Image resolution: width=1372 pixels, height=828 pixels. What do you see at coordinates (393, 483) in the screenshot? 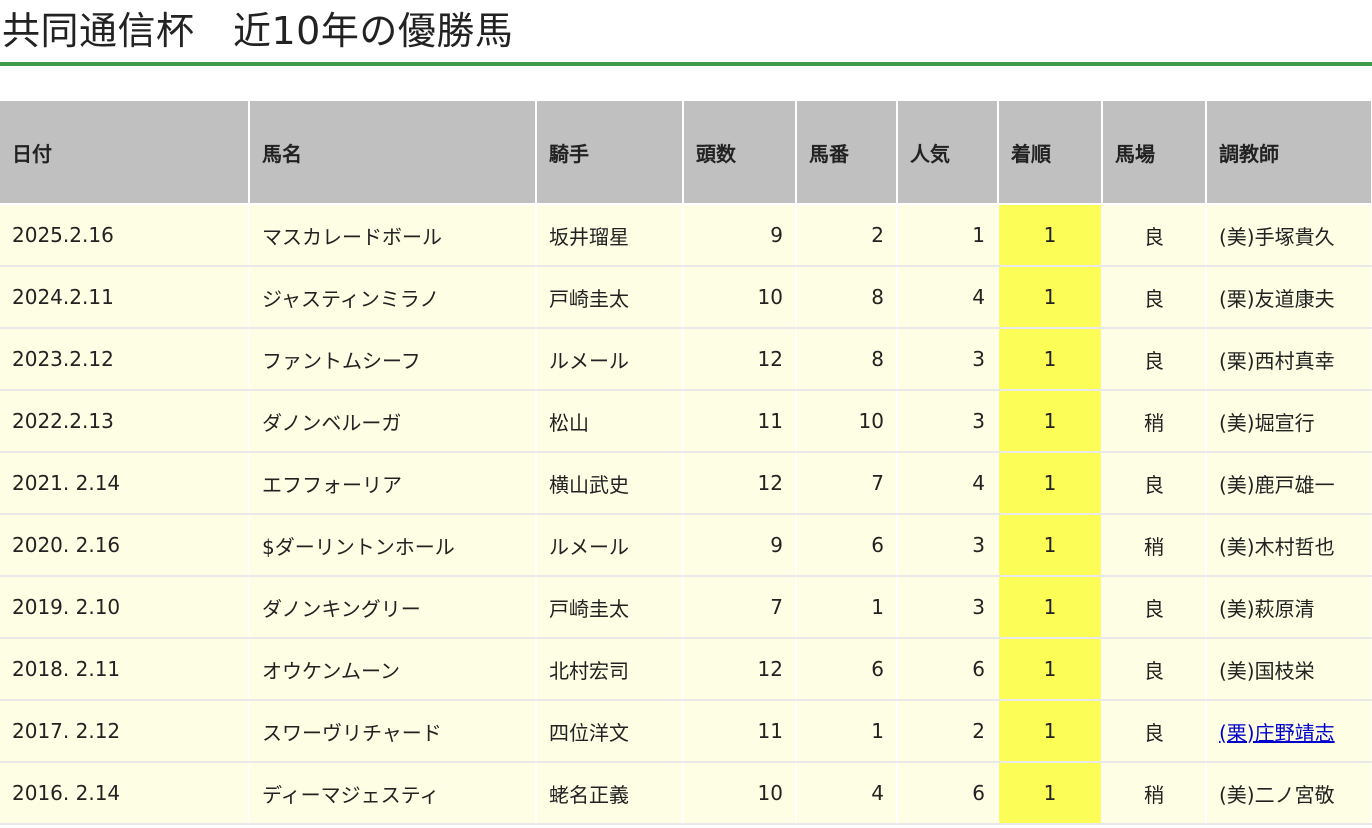
I see `cell-horse: エフフォーリア` at bounding box center [393, 483].